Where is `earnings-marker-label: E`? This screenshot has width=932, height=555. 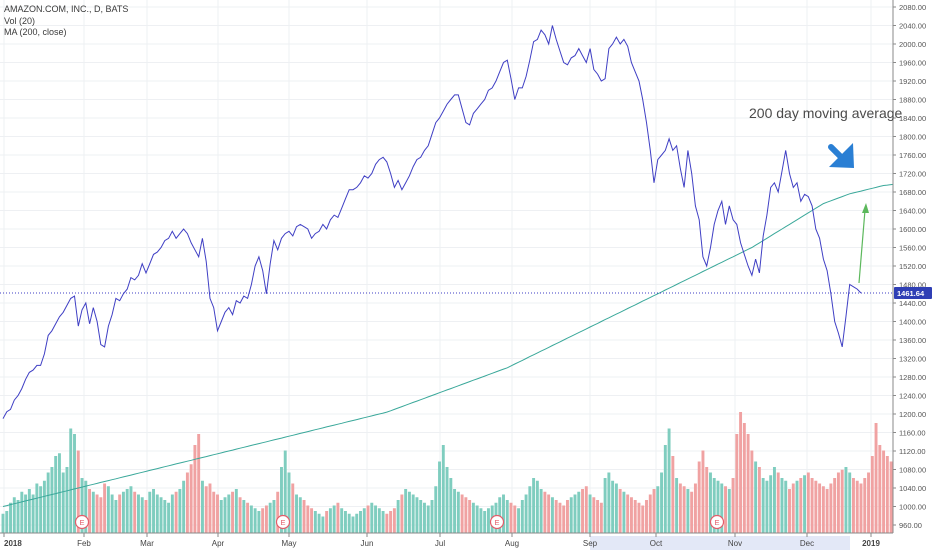
earnings-marker-label: E is located at coordinates (496, 522).